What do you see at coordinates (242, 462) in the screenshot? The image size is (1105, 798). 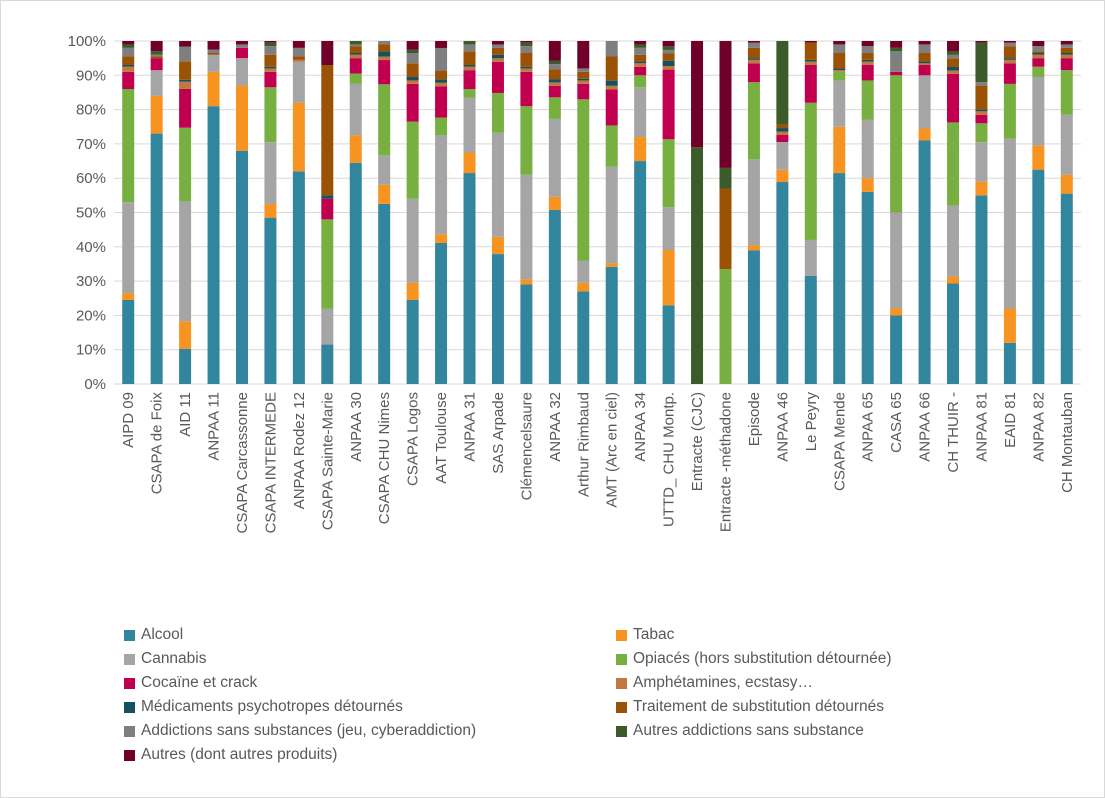 I see `x-tick-label: CSAPA Carcassonne` at bounding box center [242, 462].